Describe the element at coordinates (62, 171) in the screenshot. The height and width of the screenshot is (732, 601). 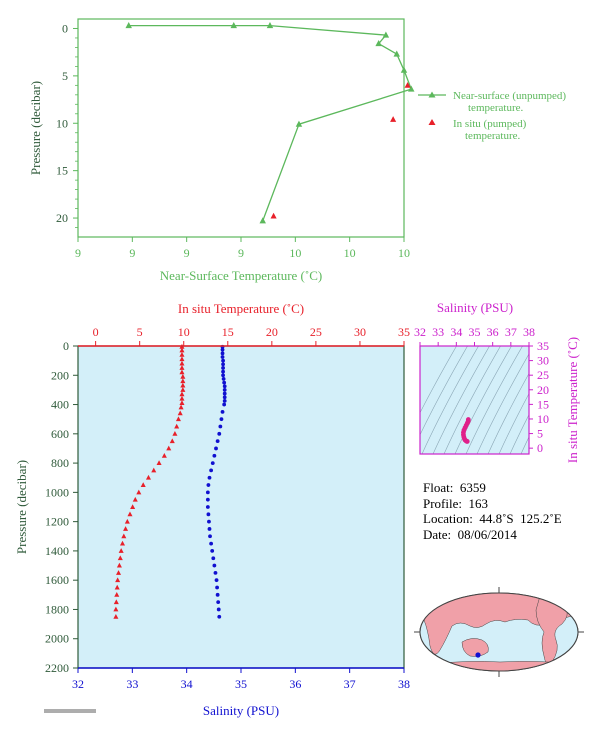
I see `top-y-tick-label: 15` at that location.